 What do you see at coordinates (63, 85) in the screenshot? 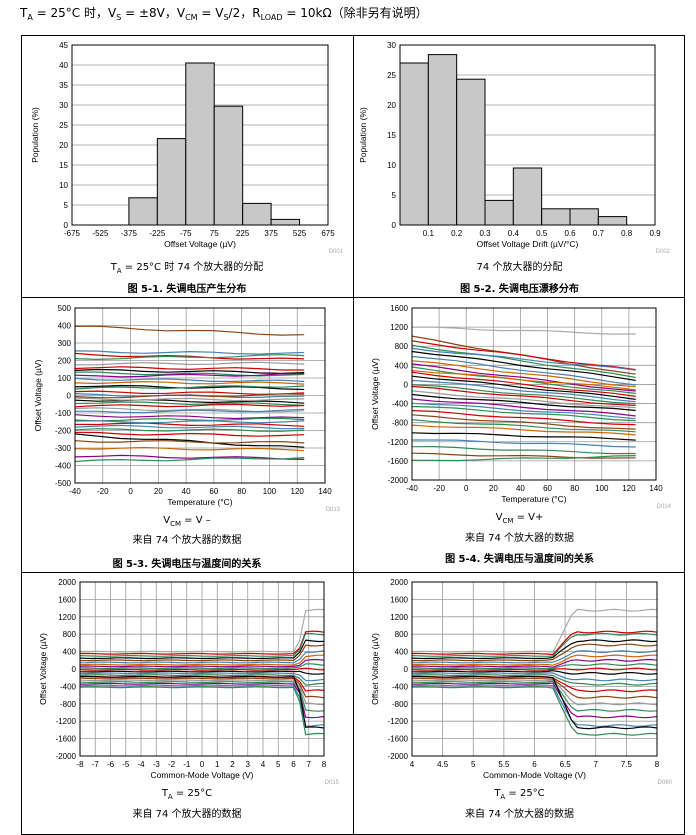
I see `c1-ytick-label: 35` at bounding box center [63, 85].